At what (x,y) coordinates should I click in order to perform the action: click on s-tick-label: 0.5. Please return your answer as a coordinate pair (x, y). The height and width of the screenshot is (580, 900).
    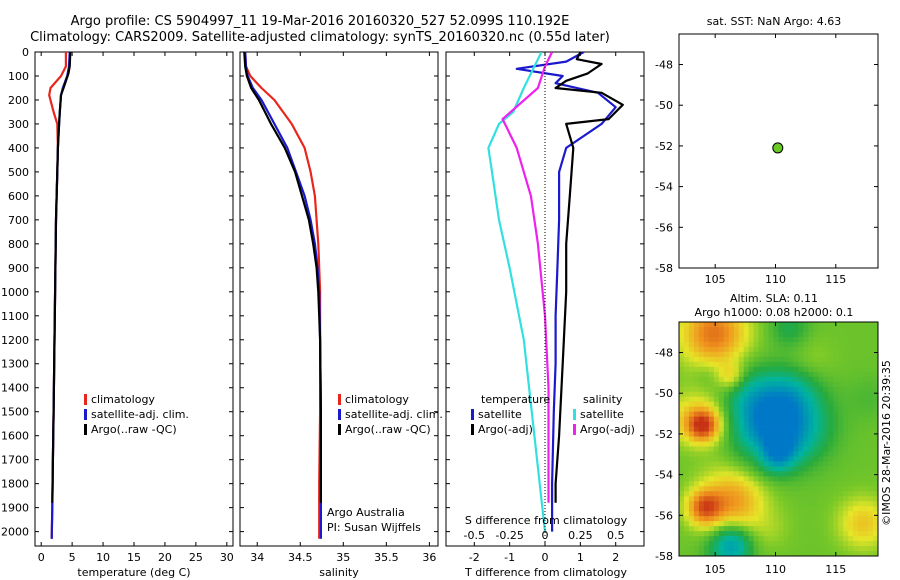
    Looking at the image, I should click on (616, 535).